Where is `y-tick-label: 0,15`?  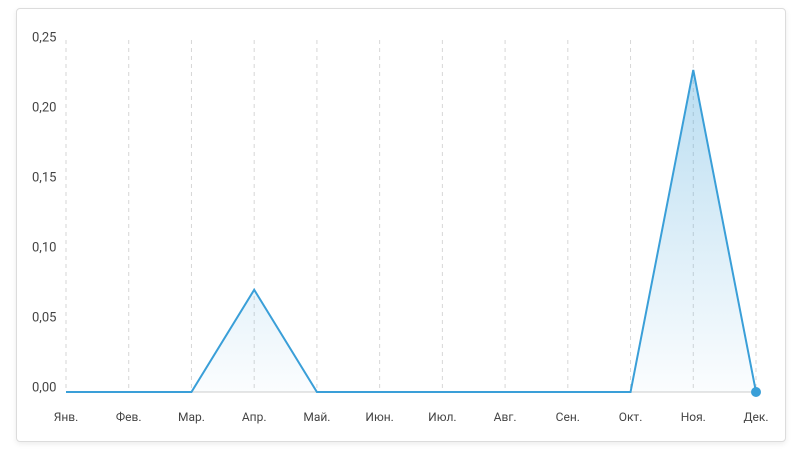 y-tick-label: 0,15 is located at coordinates (44, 177).